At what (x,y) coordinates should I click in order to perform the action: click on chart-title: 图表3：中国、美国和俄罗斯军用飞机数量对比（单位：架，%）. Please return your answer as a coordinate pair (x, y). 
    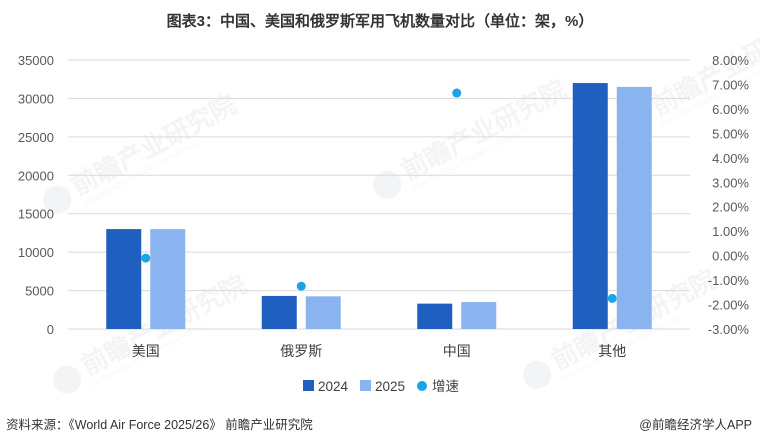
    Looking at the image, I should click on (380, 21).